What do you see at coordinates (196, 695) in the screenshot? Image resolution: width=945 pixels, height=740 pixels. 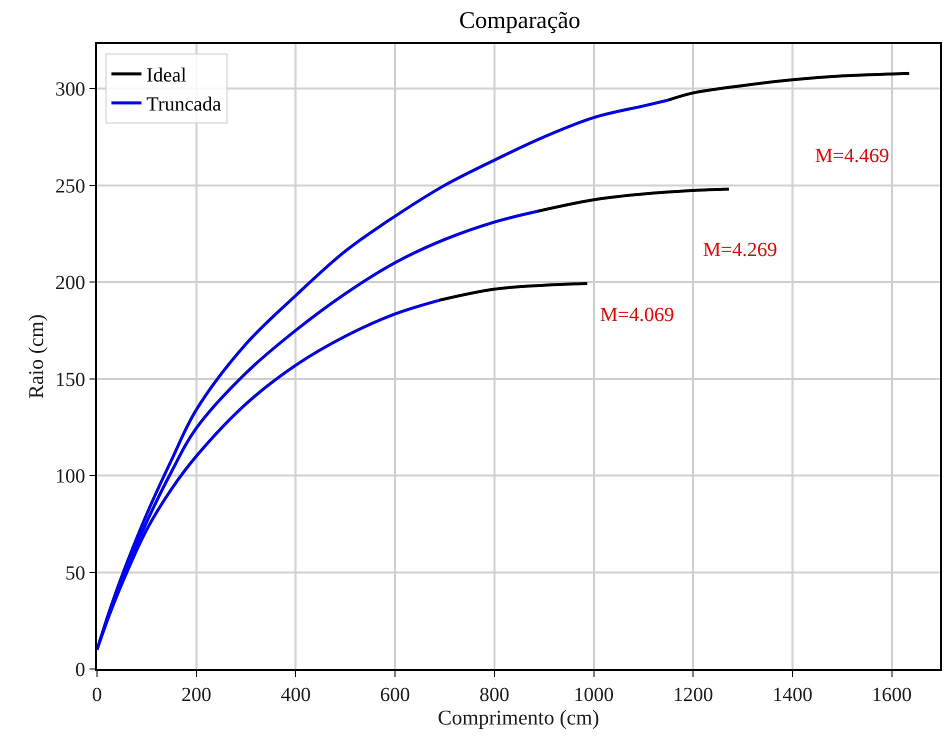 I see `x-tick-label: 200` at bounding box center [196, 695].